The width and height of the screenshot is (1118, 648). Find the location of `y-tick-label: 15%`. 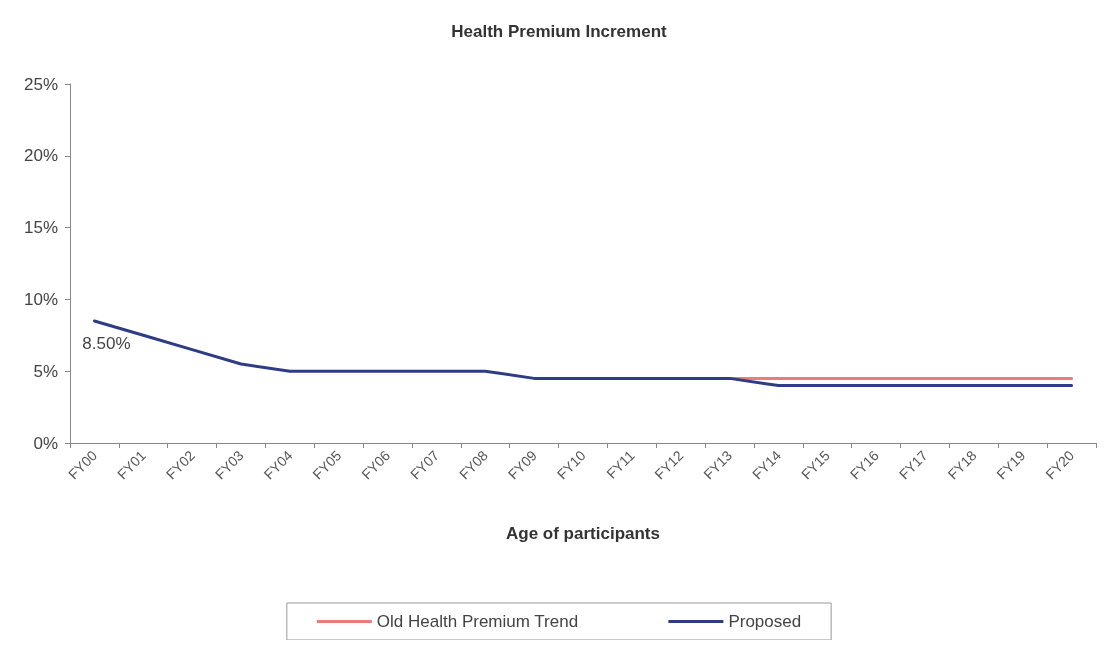

y-tick-label: 15% is located at coordinates (40, 228).